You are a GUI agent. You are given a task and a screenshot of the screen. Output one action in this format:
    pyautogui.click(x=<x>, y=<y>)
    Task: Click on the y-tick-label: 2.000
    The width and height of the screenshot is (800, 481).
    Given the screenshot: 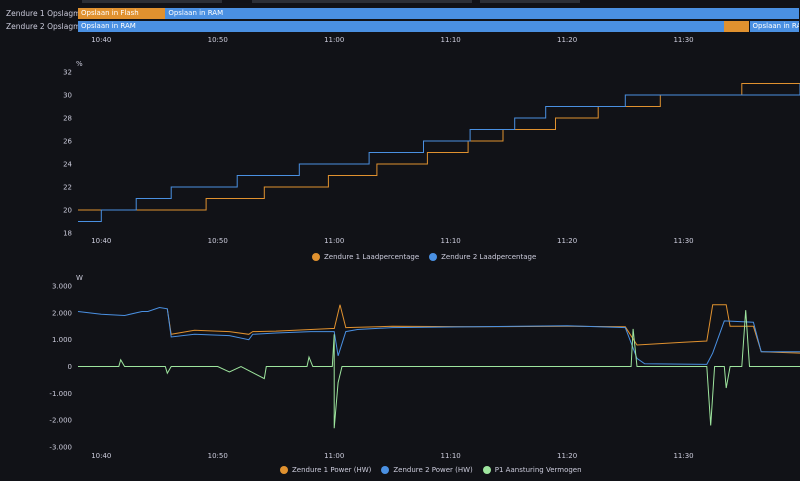 What is the action you would take?
    pyautogui.click(x=62, y=313)
    